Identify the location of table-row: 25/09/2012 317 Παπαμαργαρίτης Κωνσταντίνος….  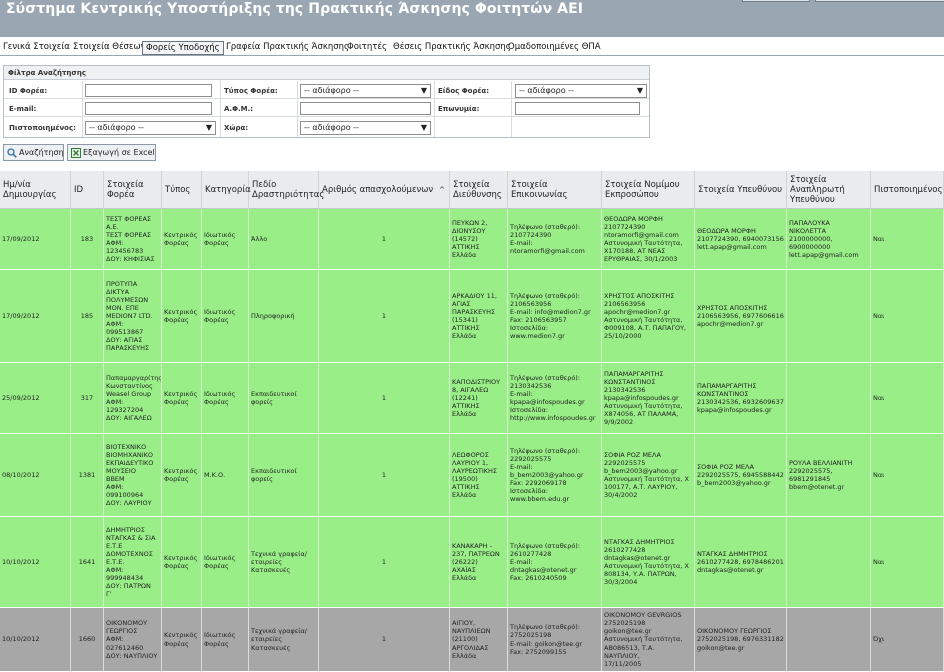
(472, 398).